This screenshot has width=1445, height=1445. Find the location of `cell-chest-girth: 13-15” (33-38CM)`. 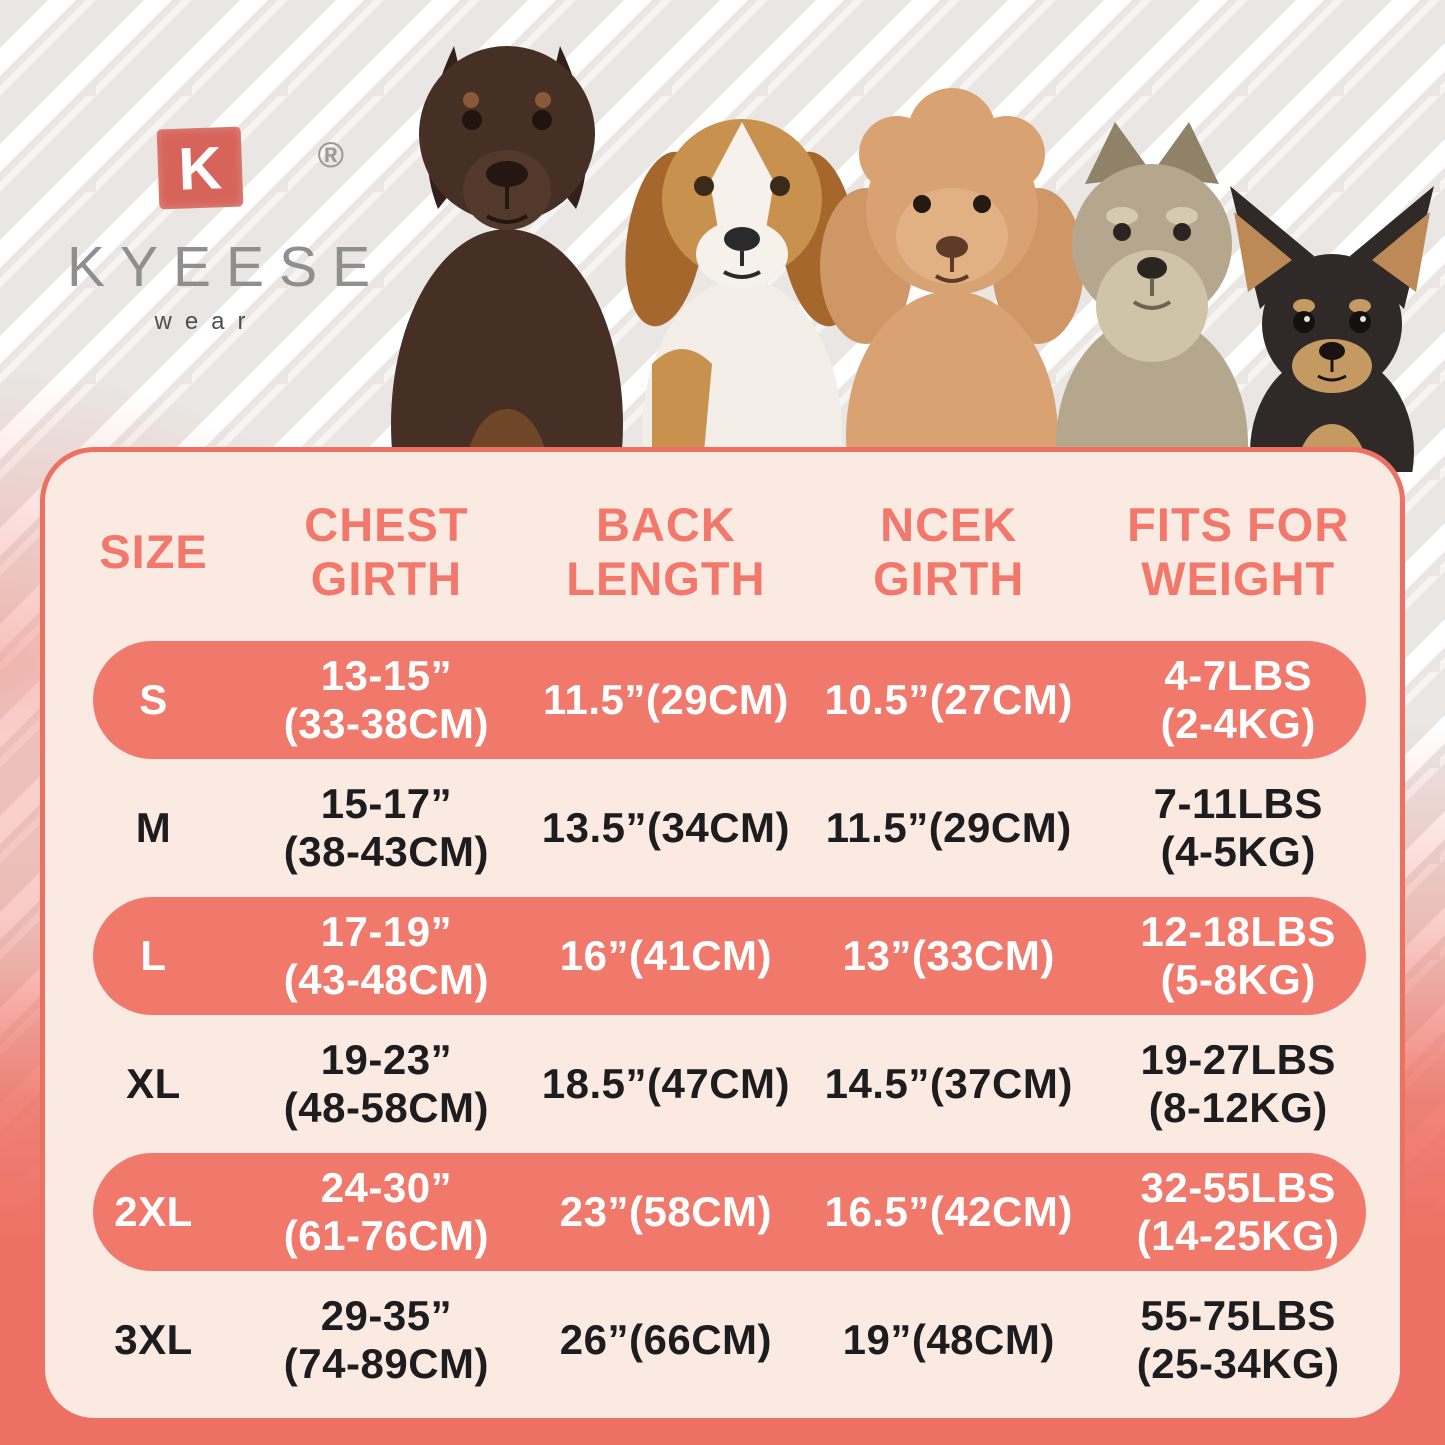

cell-chest-girth: 13-15” (33-38CM) is located at coordinates (386, 700).